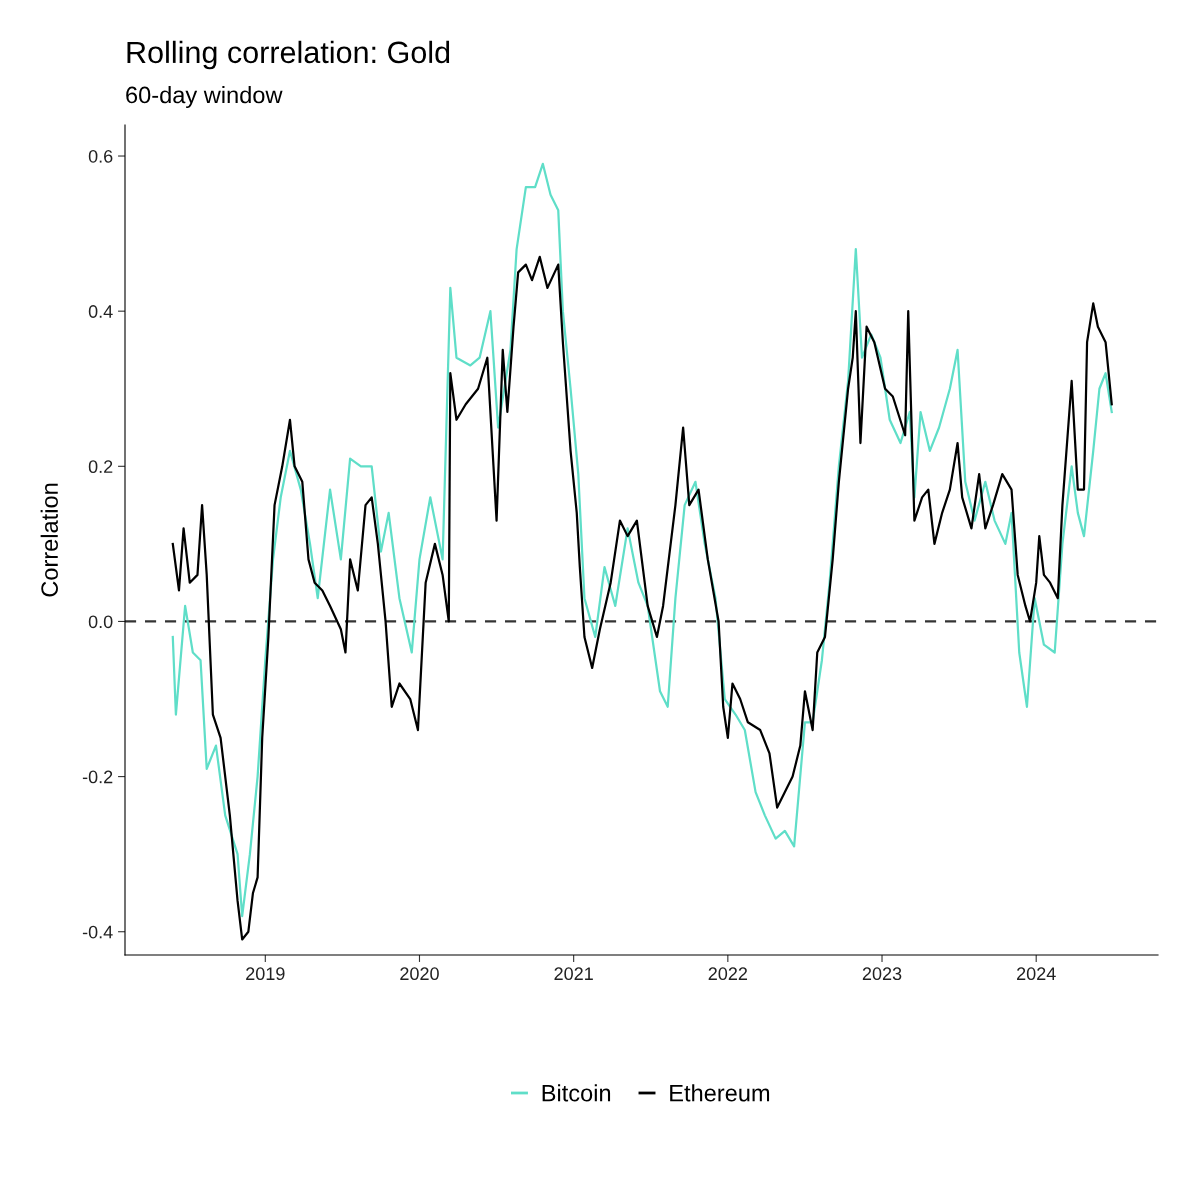  I want to click on x-tick-label: 2023, so click(882, 974).